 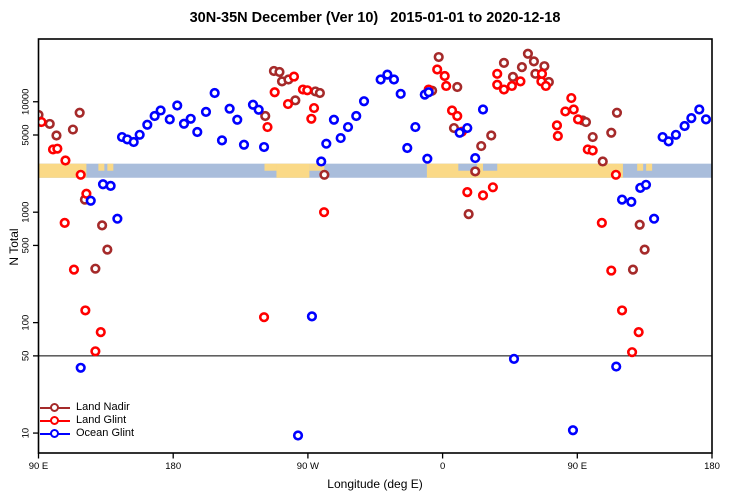 I want to click on y-tick-label: 1000, so click(x=26, y=212).